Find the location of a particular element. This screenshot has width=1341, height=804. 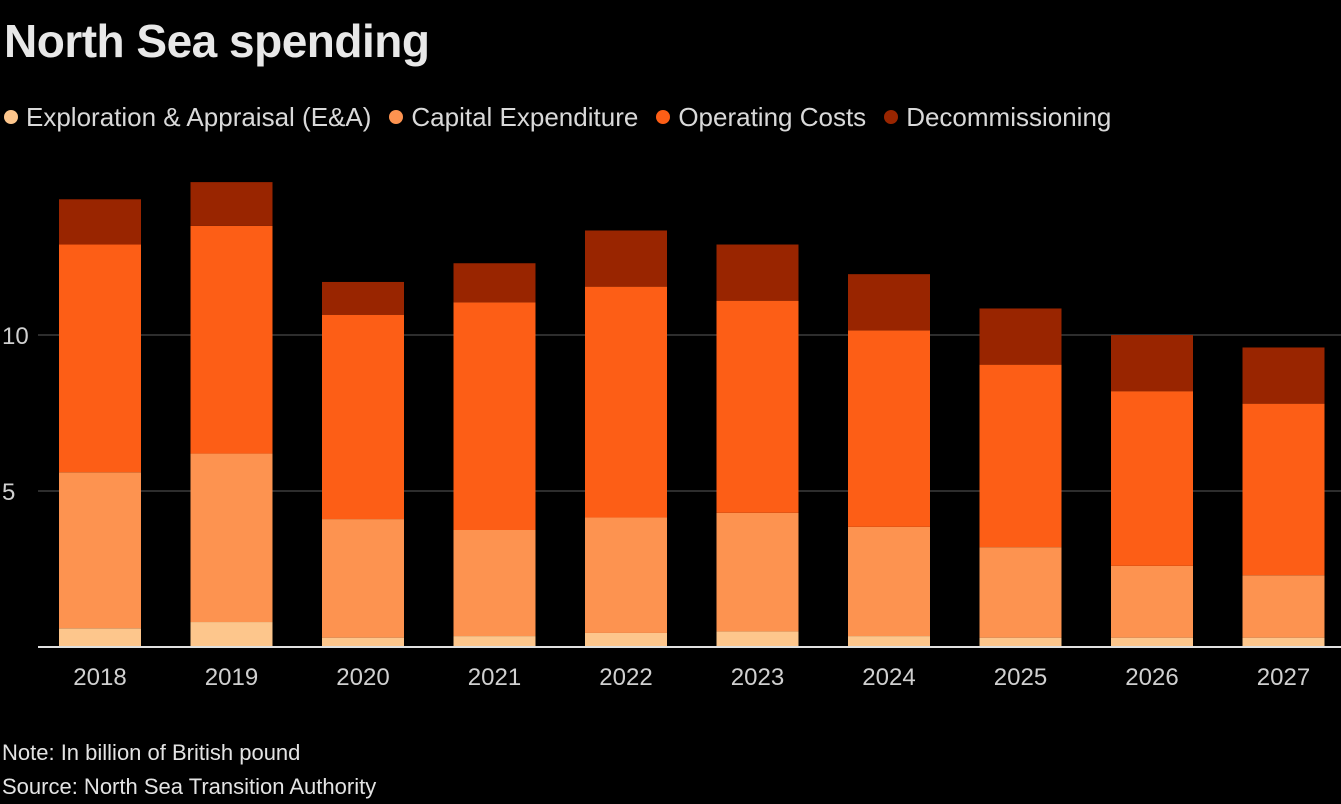

bar-2019-exploration-appraisal-e-a is located at coordinates (231, 634).